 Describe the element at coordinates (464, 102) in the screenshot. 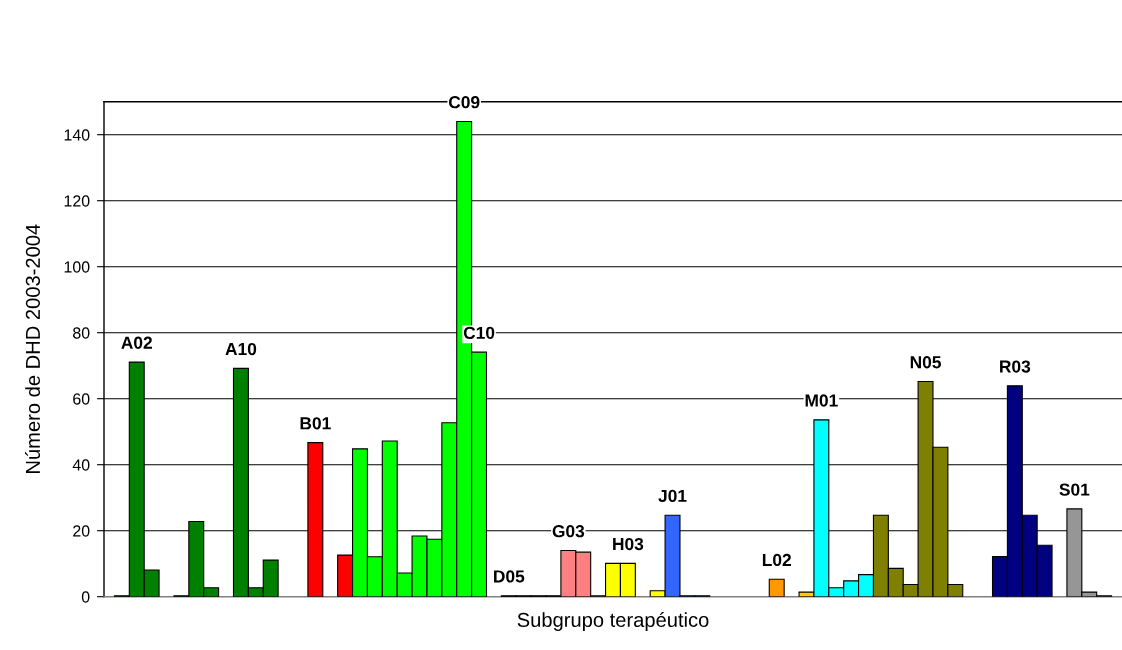

I see `x-tick-label: C09` at that location.